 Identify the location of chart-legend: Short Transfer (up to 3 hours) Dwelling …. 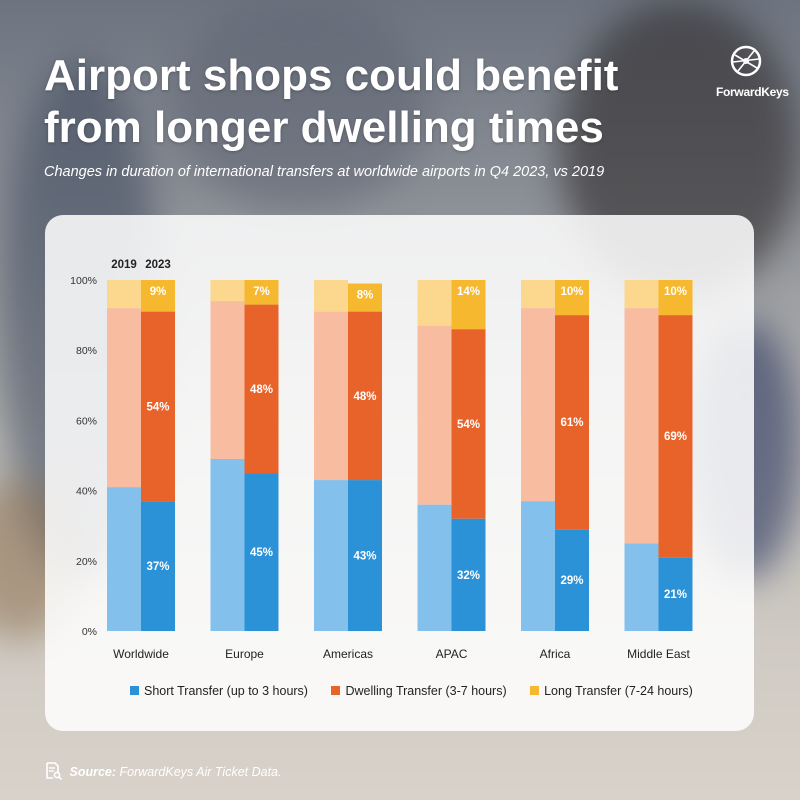
(421, 691).